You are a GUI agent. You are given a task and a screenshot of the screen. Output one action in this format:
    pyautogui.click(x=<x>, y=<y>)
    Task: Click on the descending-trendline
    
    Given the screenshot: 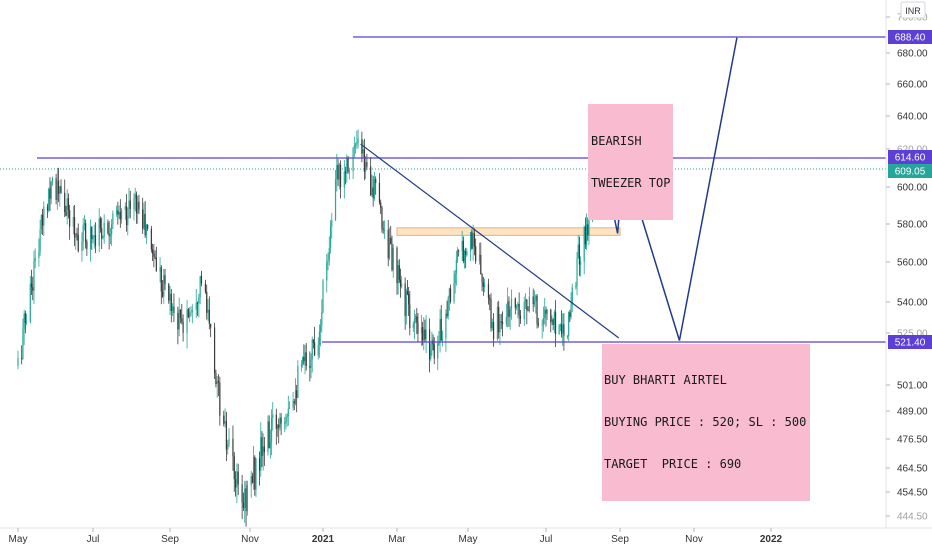 What is the action you would take?
    pyautogui.click(x=490, y=241)
    